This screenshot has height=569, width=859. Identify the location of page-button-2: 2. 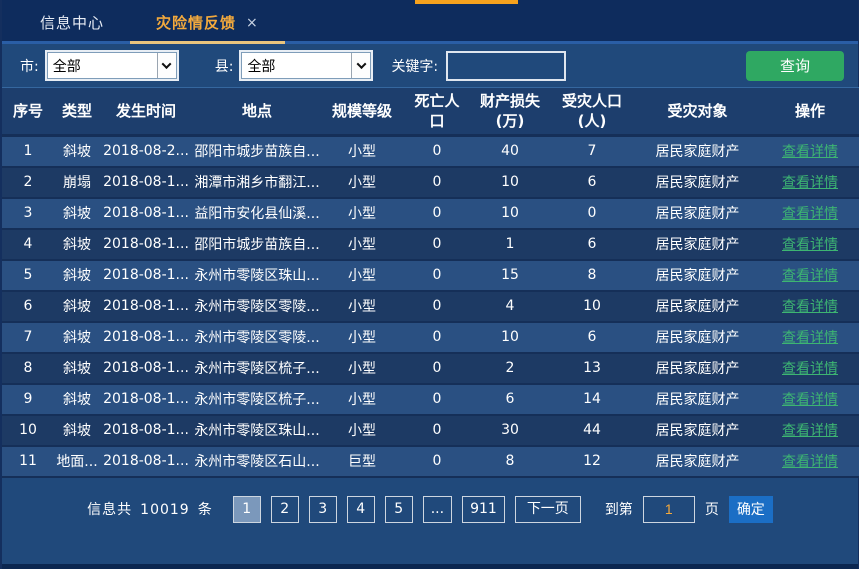
(284, 509).